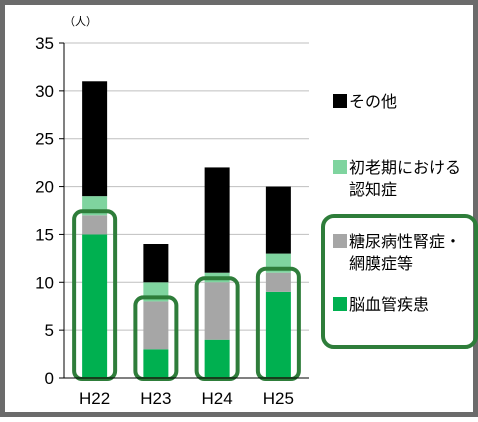 This screenshot has height=422, width=478. I want to click on legend-label: 認知症, so click(373, 189).